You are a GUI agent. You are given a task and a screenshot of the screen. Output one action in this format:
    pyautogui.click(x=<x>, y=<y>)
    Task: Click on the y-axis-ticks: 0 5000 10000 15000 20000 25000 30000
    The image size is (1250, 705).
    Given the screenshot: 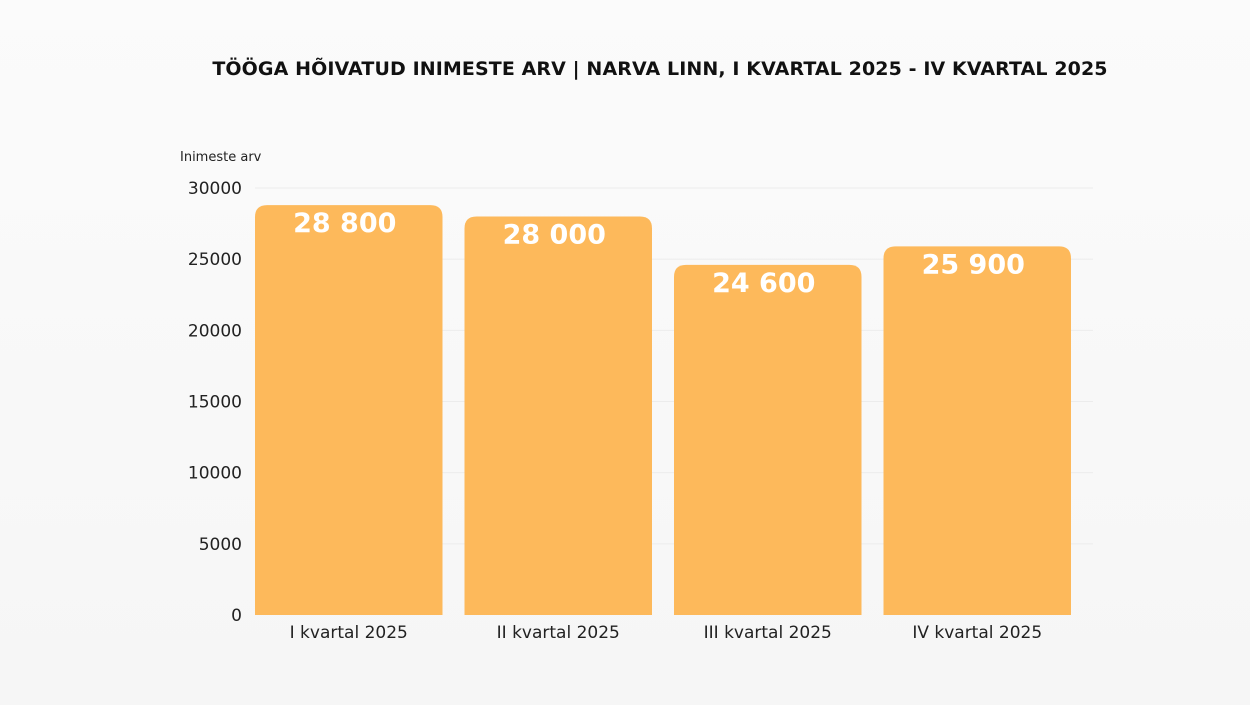 What is the action you would take?
    pyautogui.click(x=215, y=402)
    